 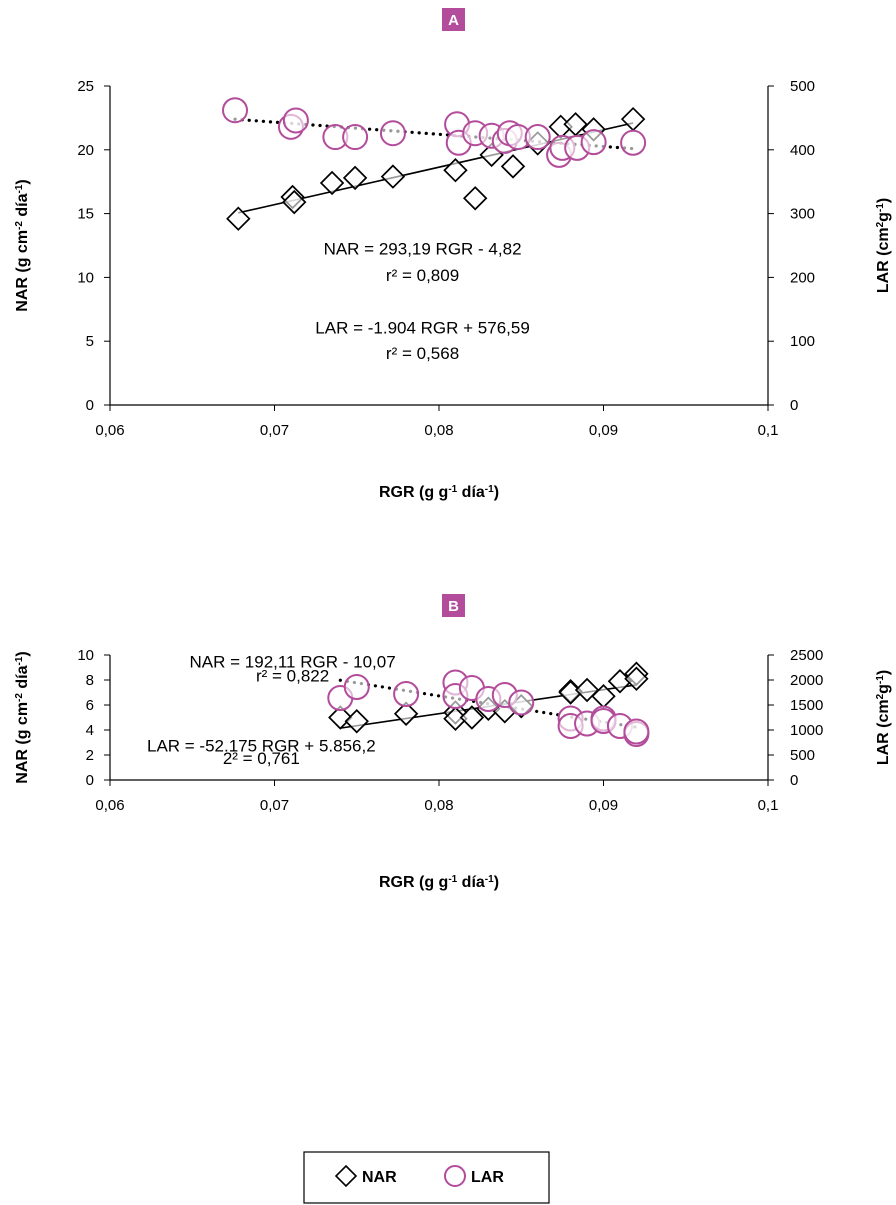 I want to click on equation-annotation: NAR = 293,19 RGR - 4,82, so click(x=423, y=248).